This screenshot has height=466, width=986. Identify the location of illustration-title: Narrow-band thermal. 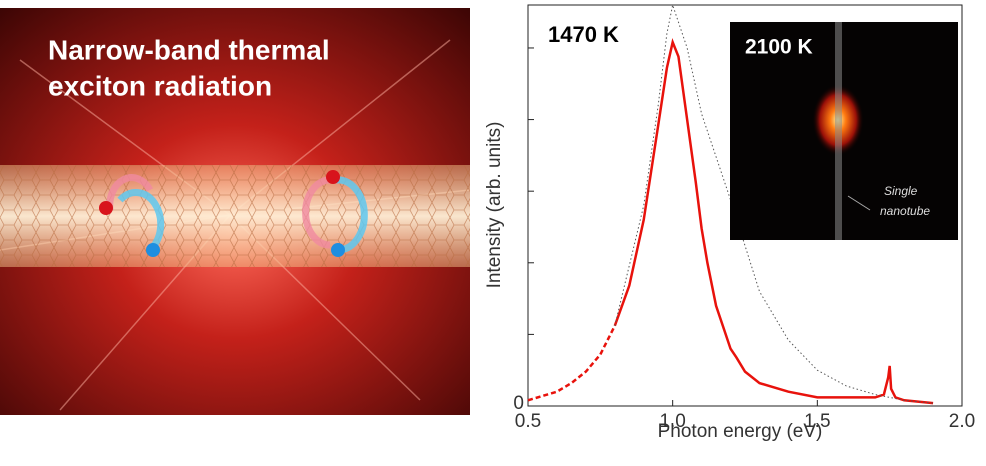
(189, 49).